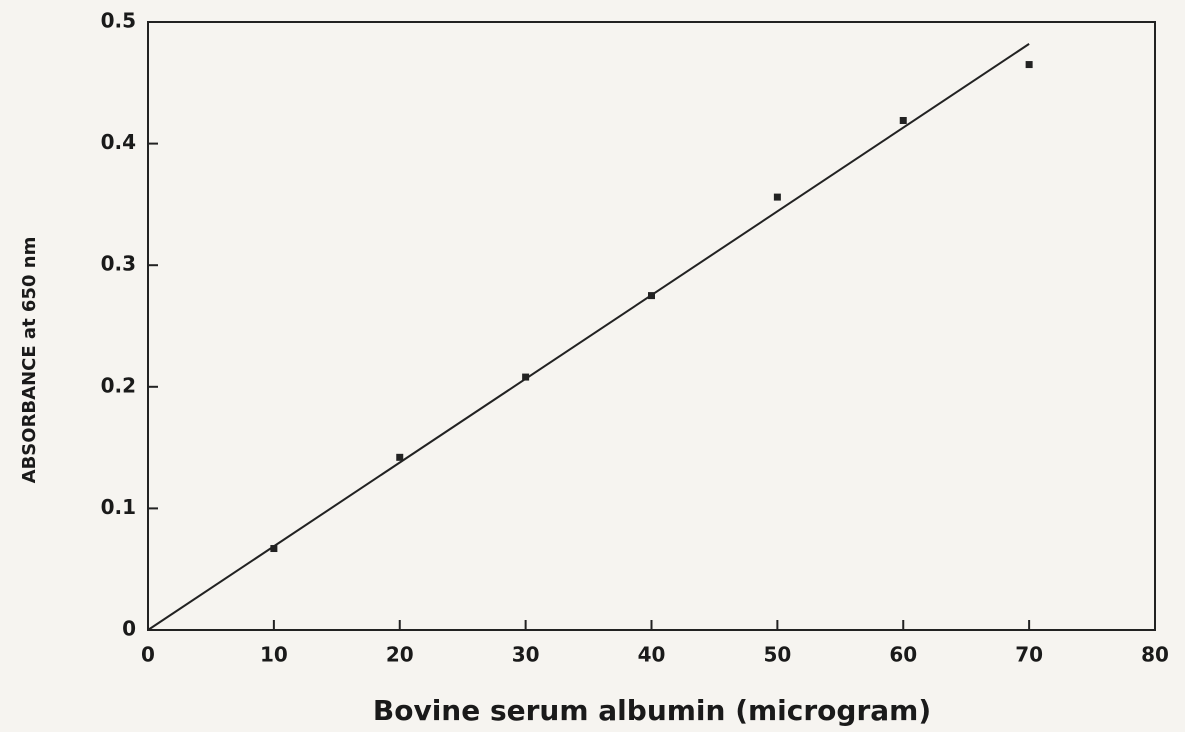 The image size is (1185, 732). Describe the element at coordinates (118, 507) in the screenshot. I see `y-tick-label: 0.1` at that location.